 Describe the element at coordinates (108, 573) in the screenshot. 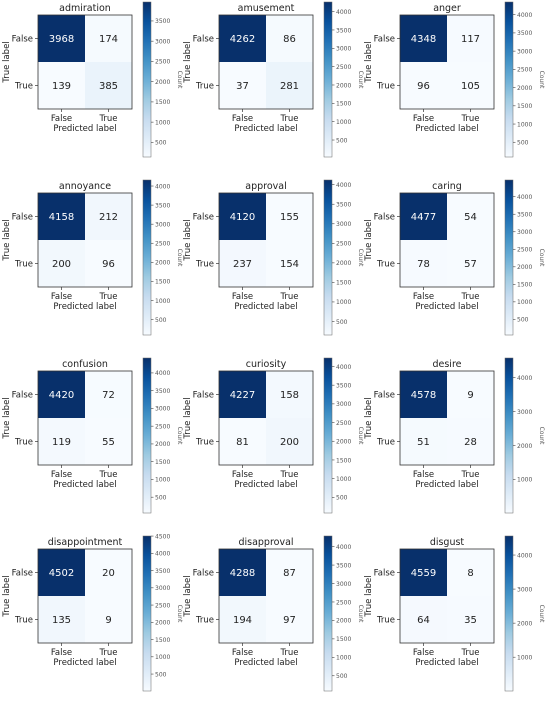

I see `cell-value: 20` at that location.